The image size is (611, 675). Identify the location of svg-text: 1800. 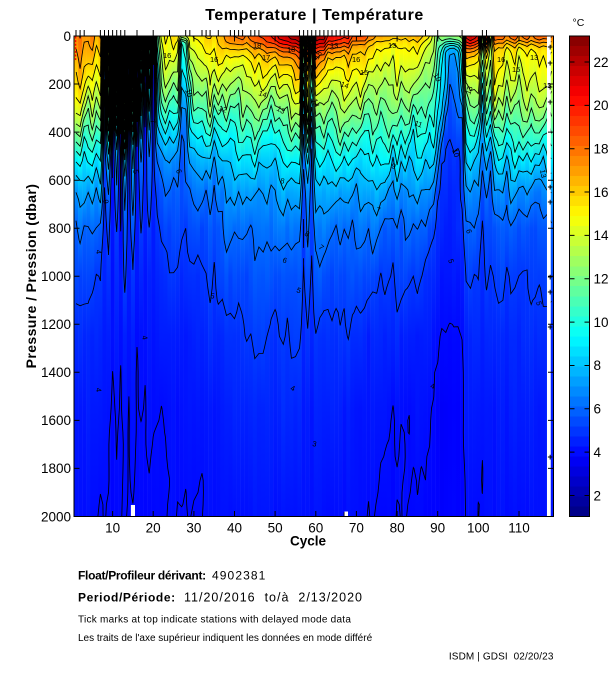
(56, 468).